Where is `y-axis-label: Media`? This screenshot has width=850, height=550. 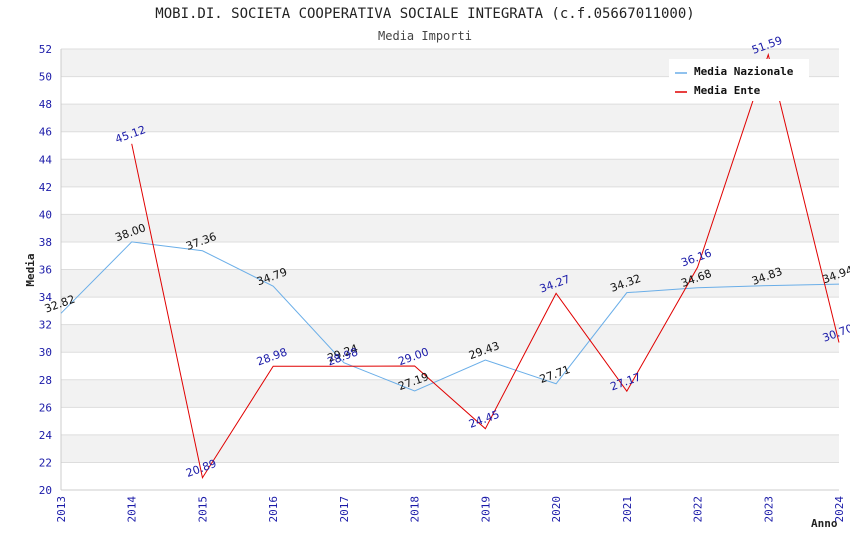 y-axis-label: Media is located at coordinates (30, 269).